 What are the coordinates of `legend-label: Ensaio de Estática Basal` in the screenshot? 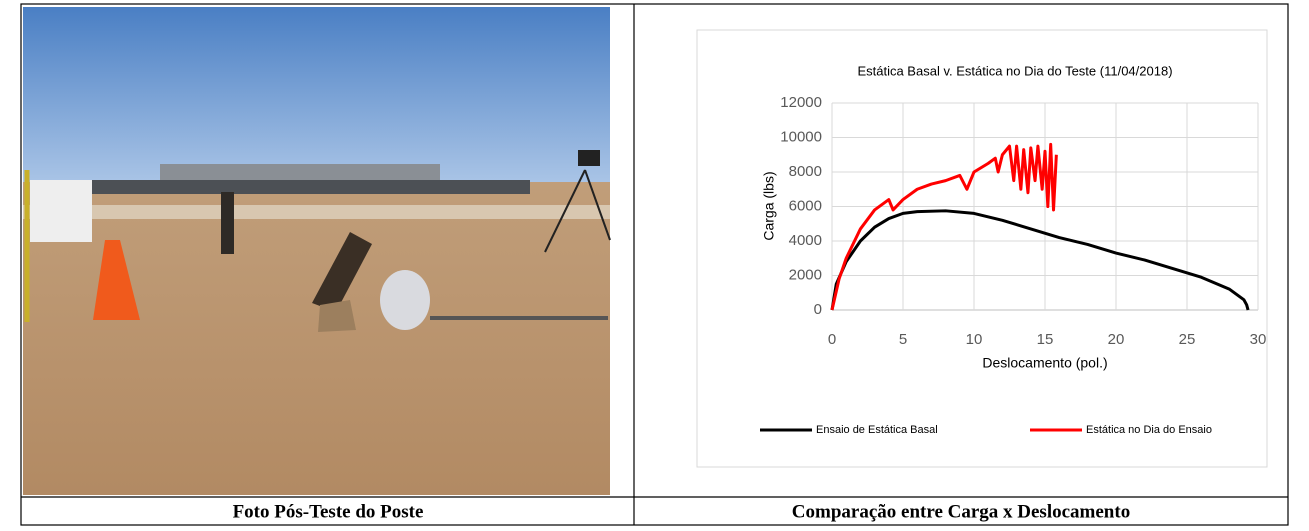 It's located at (877, 430).